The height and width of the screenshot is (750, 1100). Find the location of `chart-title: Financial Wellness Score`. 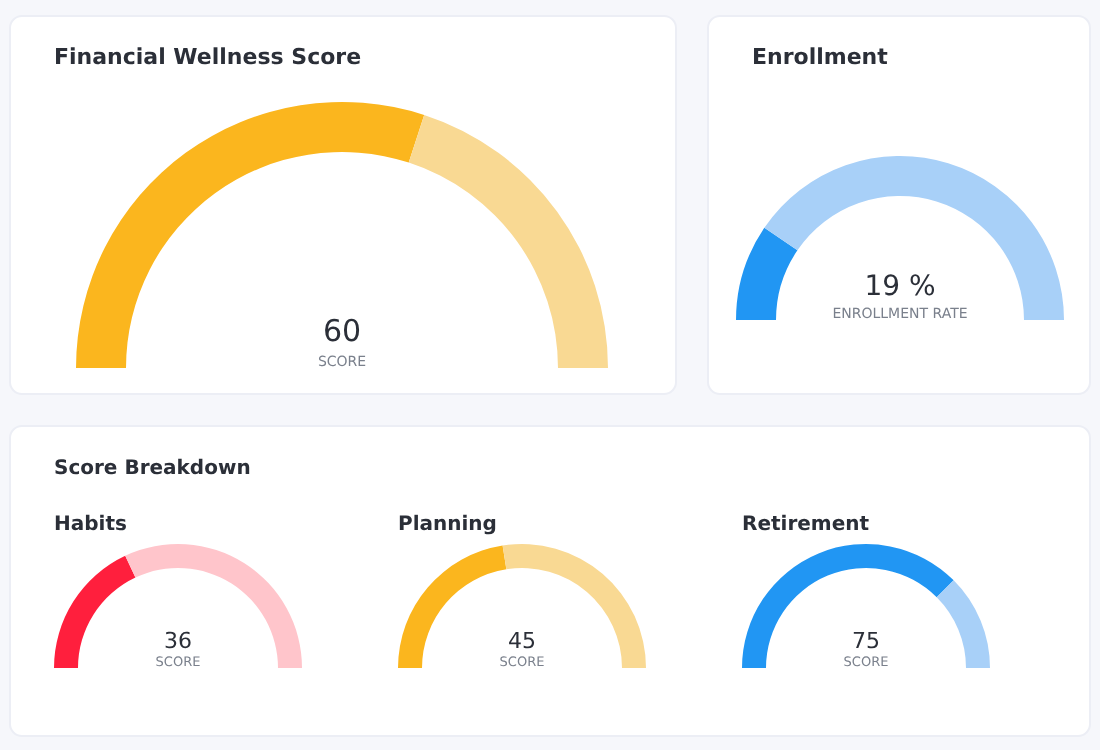

chart-title: Financial Wellness Score is located at coordinates (208, 57).